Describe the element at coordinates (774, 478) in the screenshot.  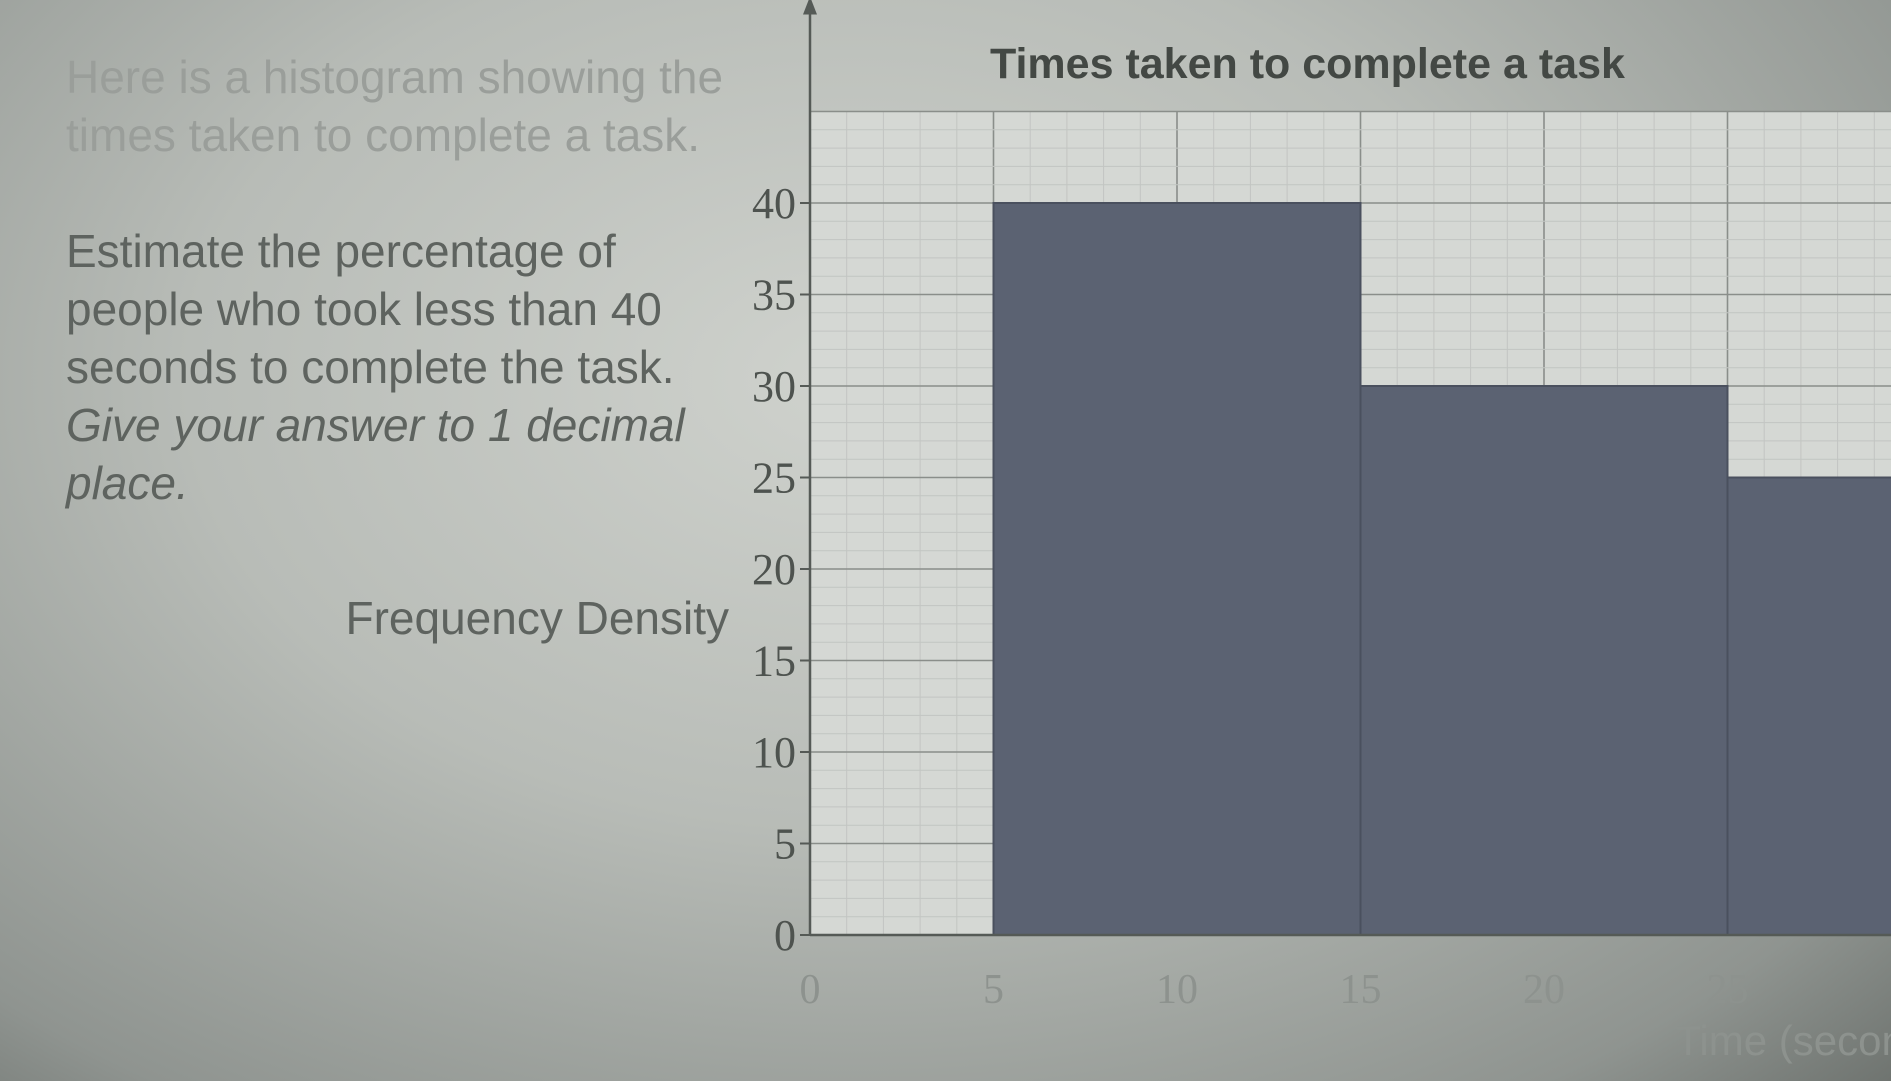
I see `y-tick-label: 25` at that location.